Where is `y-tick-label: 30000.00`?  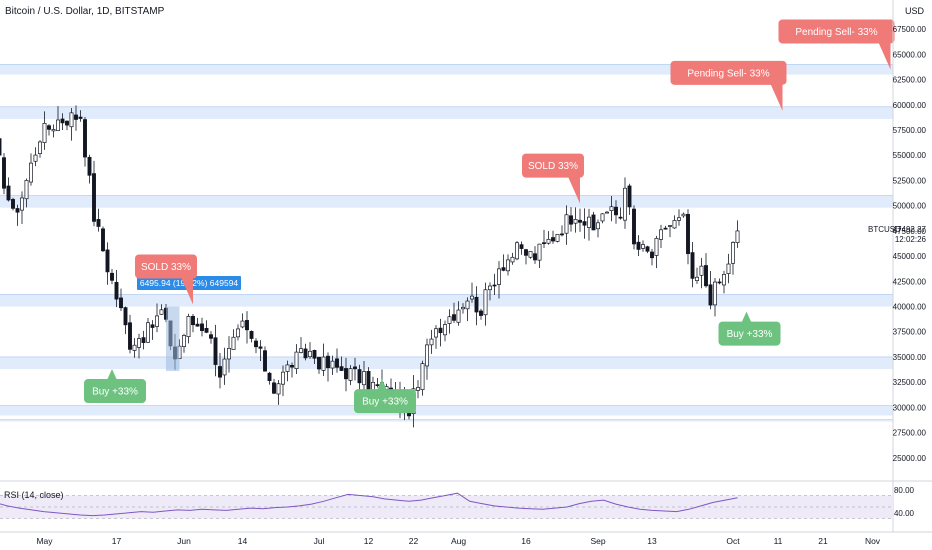
y-tick-label: 30000.00 is located at coordinates (910, 407).